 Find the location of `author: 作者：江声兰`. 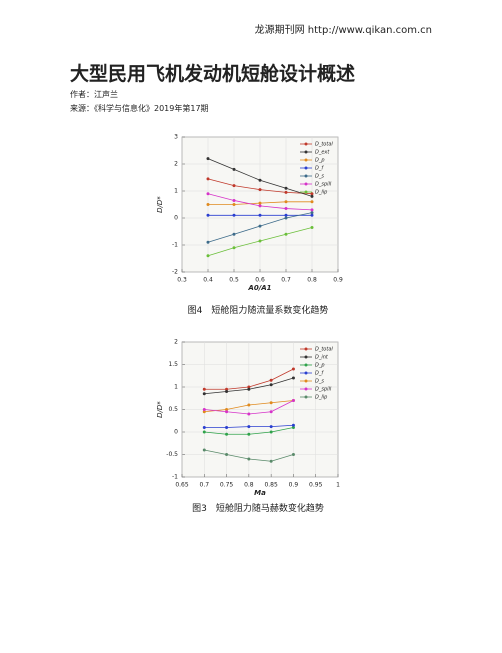

author: 作者：江声兰 is located at coordinates (94, 94).